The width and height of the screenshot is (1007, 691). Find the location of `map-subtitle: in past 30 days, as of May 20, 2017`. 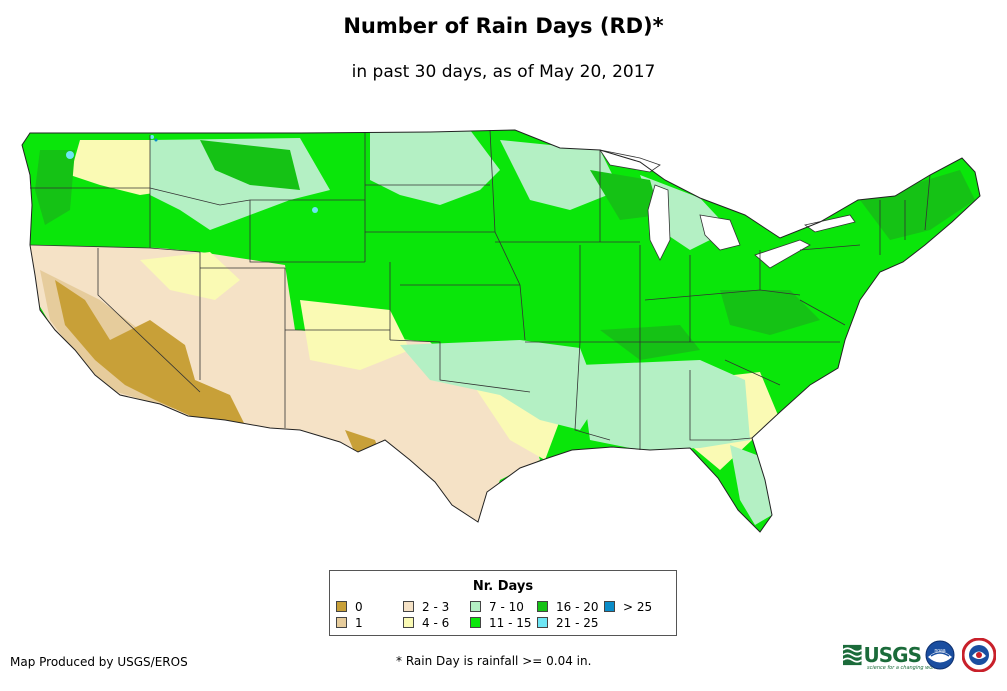

map-subtitle: in past 30 days, as of May 20, 2017 is located at coordinates (503, 72).